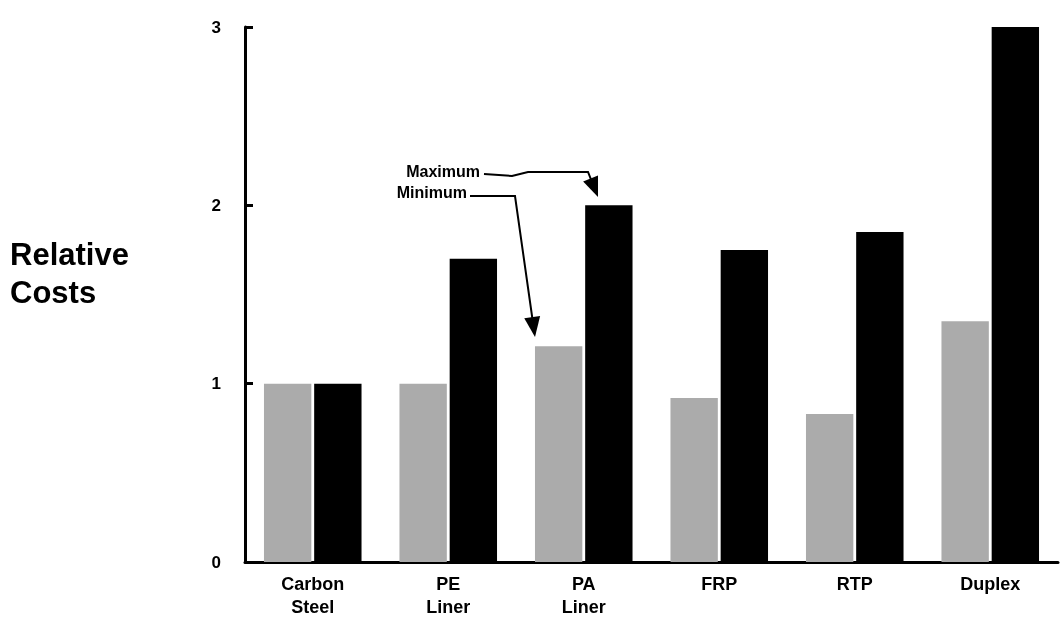 The height and width of the screenshot is (639, 1060). I want to click on x-tick-label: FRP, so click(719, 583).